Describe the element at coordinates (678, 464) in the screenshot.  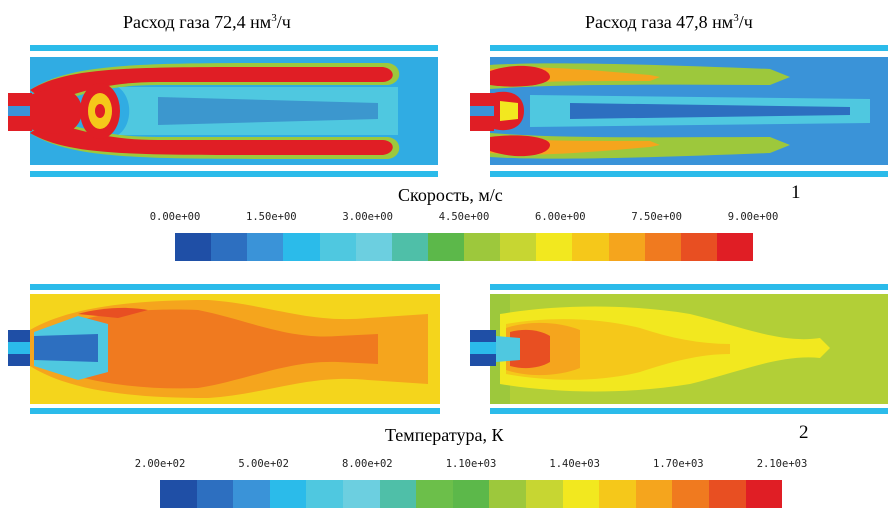
I see `temperature-tick-label: 1.70e+03` at that location.